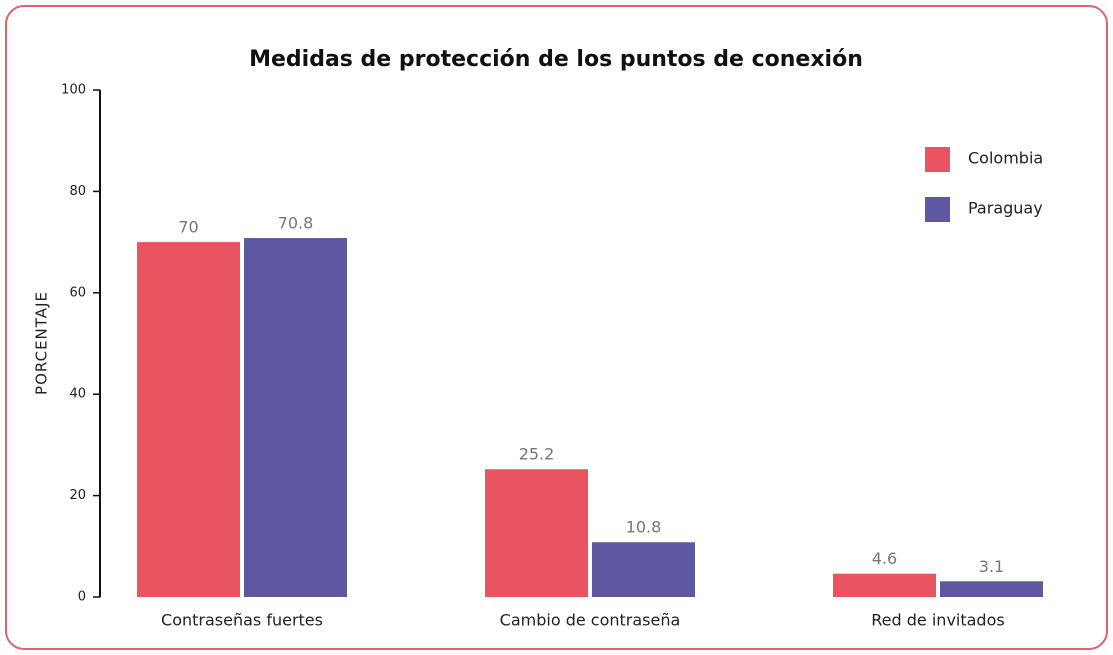  Describe the element at coordinates (644, 527) in the screenshot. I see `value-label: 10.8` at that location.